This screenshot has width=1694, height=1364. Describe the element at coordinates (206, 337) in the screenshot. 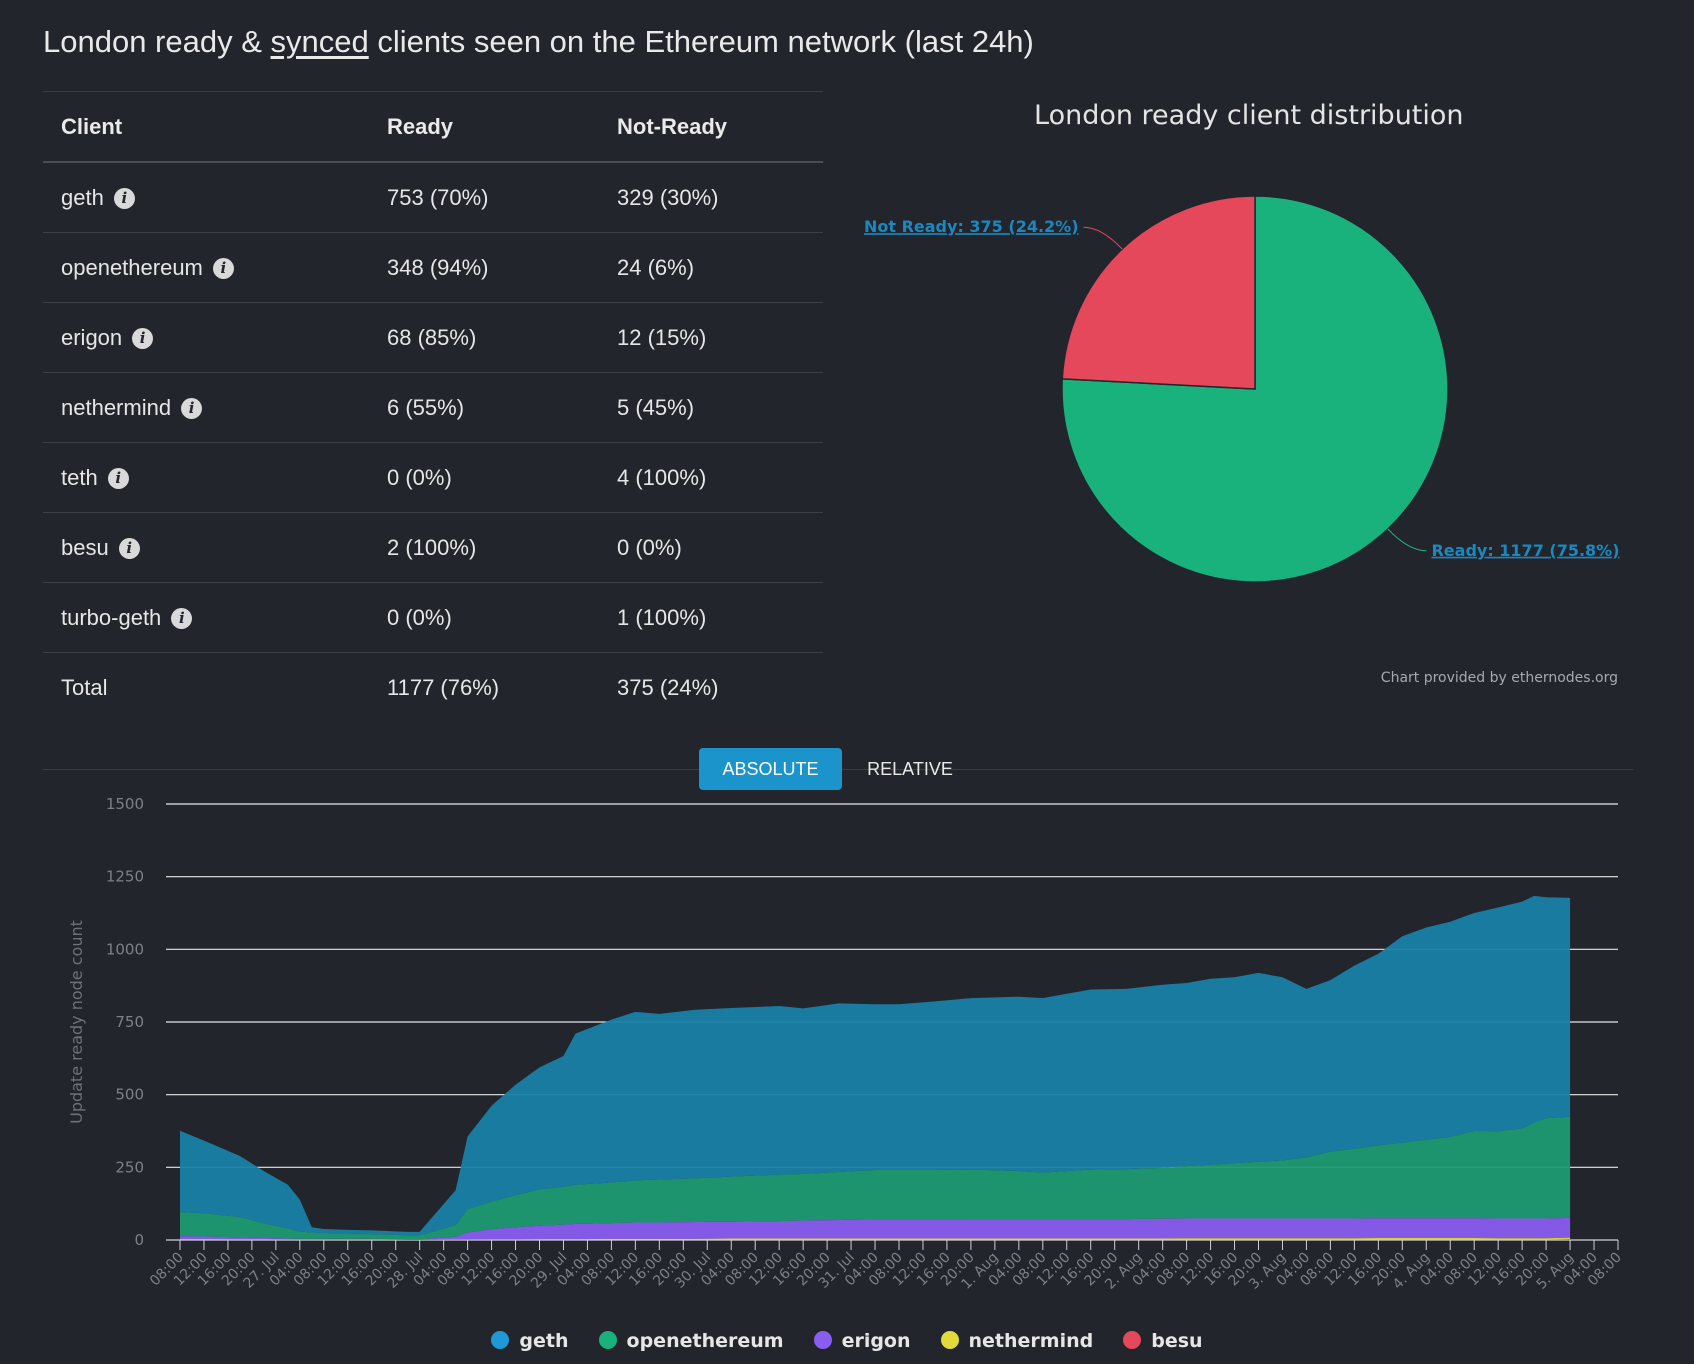

I see `client-cell: erigon i` at that location.